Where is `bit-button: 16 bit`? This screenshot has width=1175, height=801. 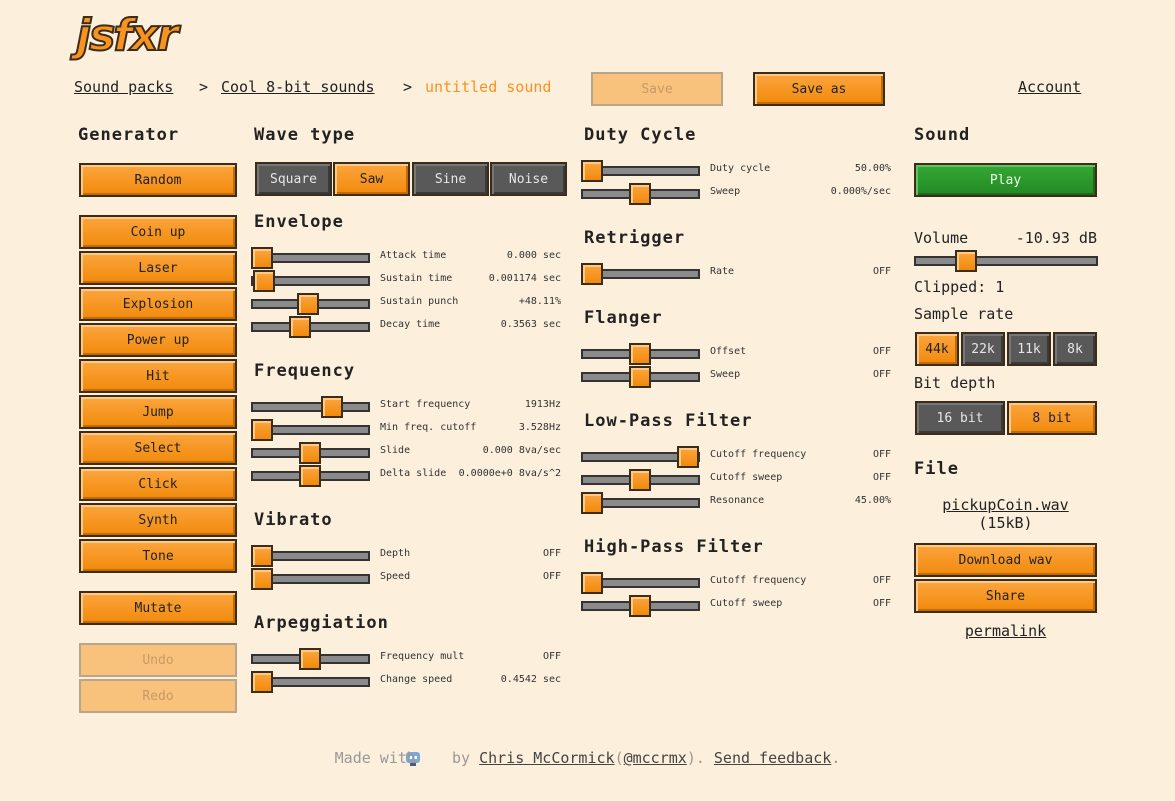 bit-button: 16 bit is located at coordinates (960, 418).